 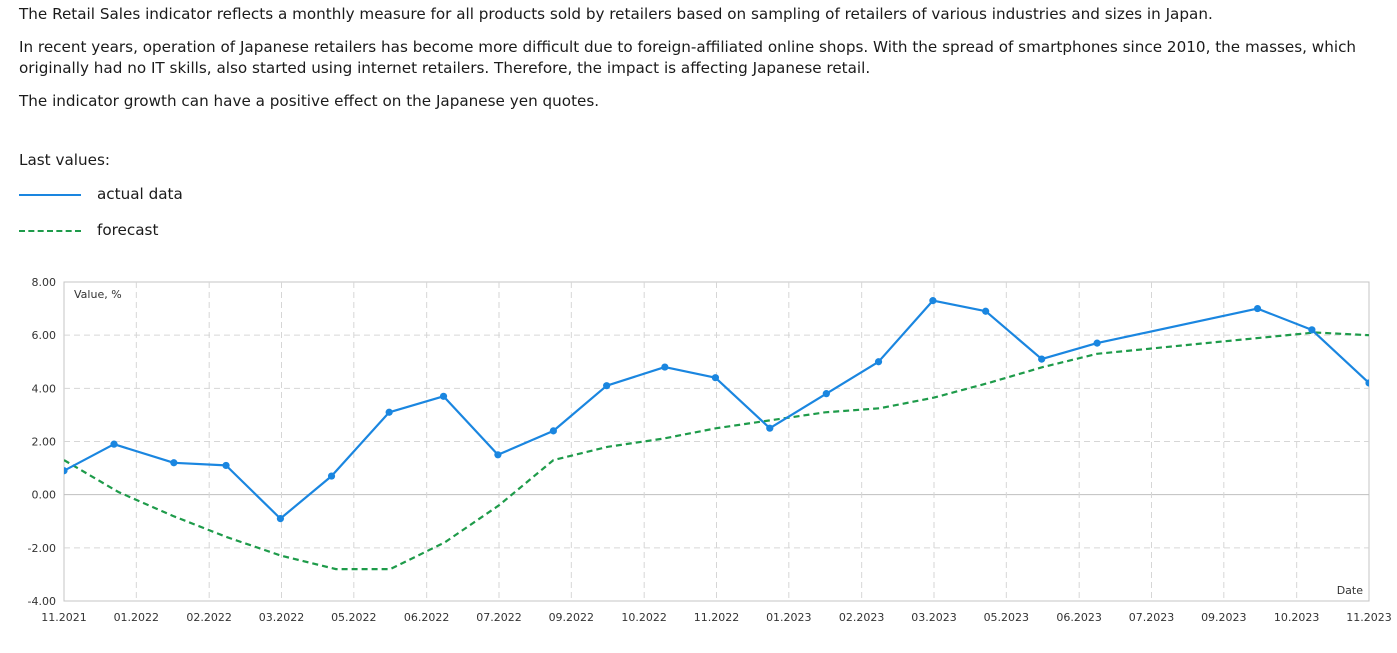 I want to click on y-tick-label: 8.00, so click(x=44, y=282).